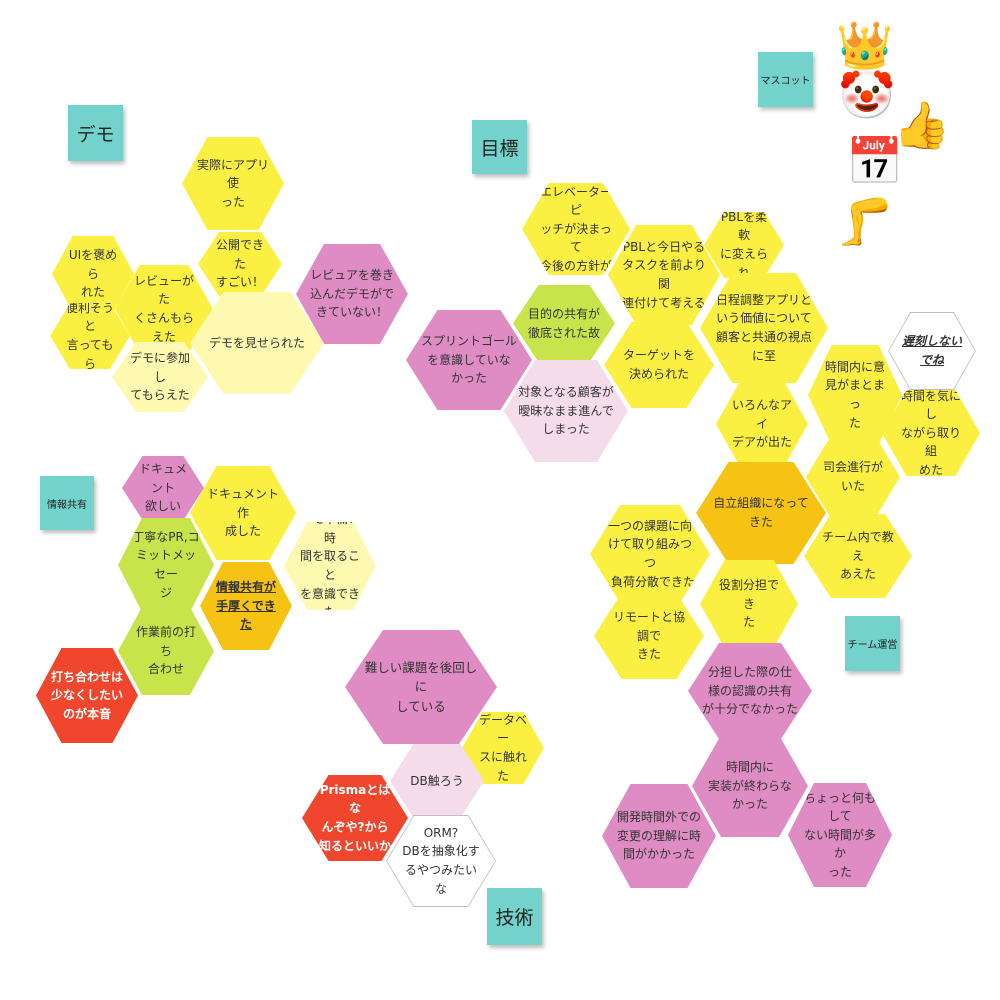  I want to click on hex-note: 難しい課題を後回しに している, so click(421, 687).